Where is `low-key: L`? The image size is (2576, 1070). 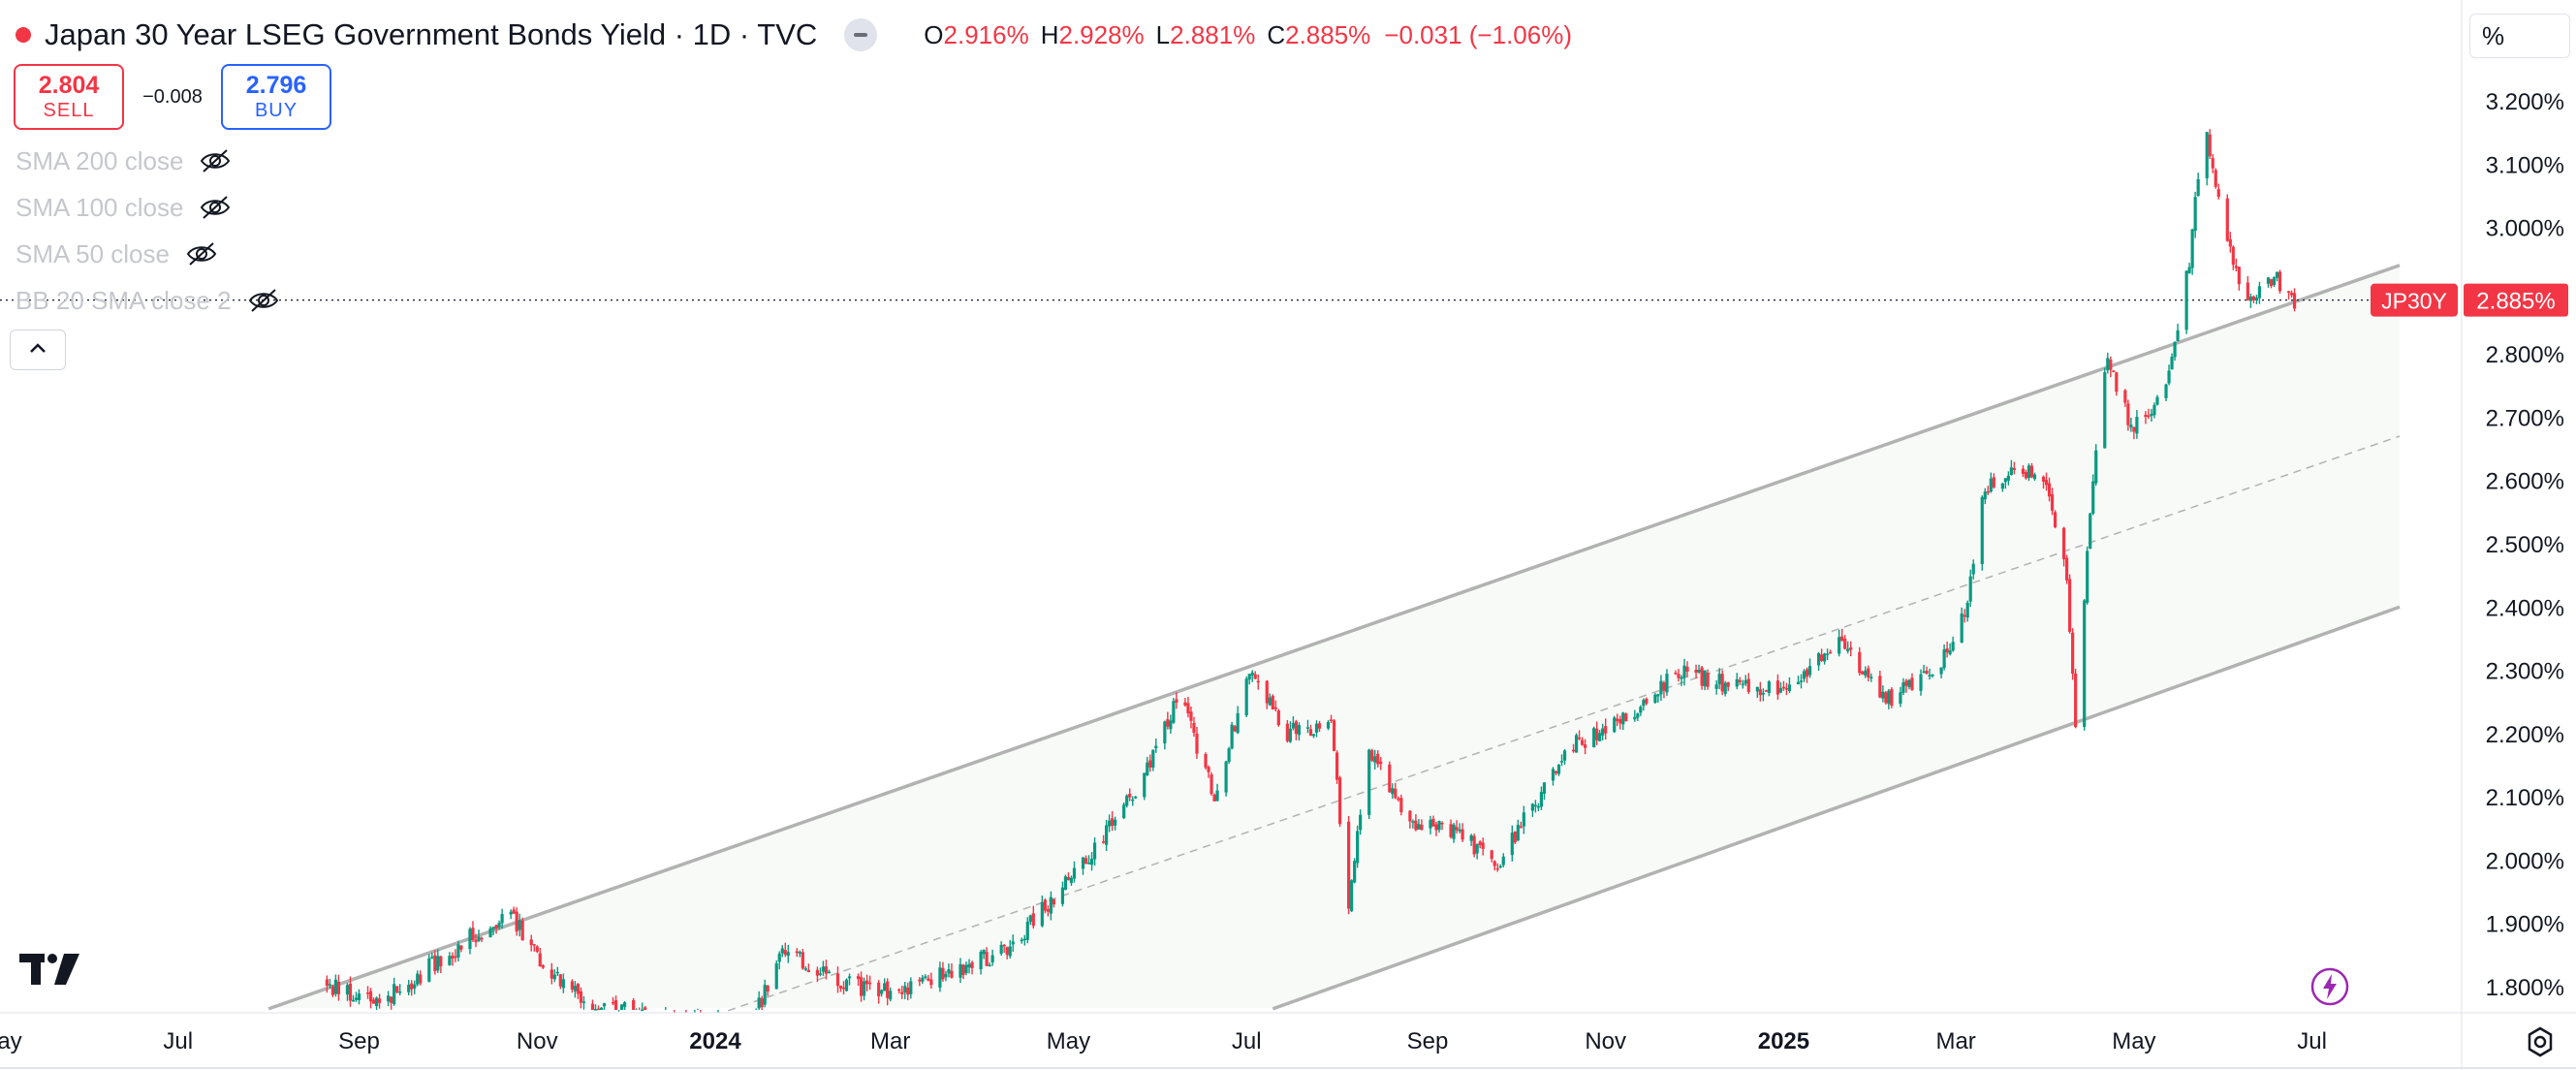 low-key: L is located at coordinates (1163, 34).